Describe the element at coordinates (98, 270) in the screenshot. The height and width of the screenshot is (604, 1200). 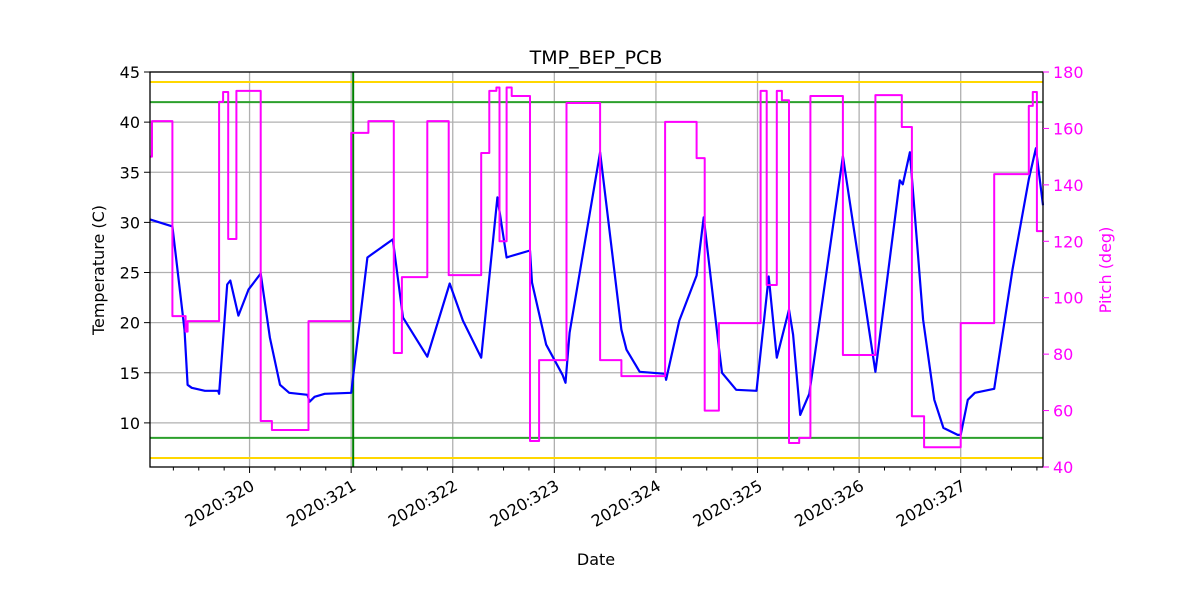
I see `y-axis-label: Temperature (C)` at that location.